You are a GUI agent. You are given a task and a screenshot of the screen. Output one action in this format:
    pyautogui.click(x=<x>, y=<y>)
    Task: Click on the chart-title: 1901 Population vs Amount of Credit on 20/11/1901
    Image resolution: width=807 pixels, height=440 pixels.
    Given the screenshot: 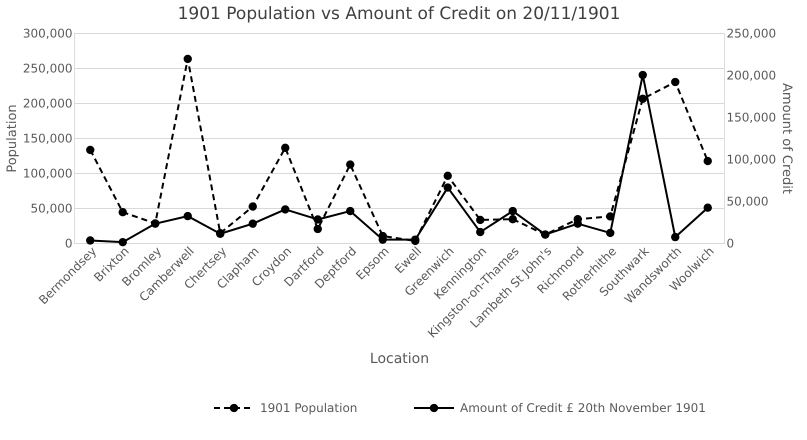 What is the action you would take?
    pyautogui.click(x=399, y=14)
    